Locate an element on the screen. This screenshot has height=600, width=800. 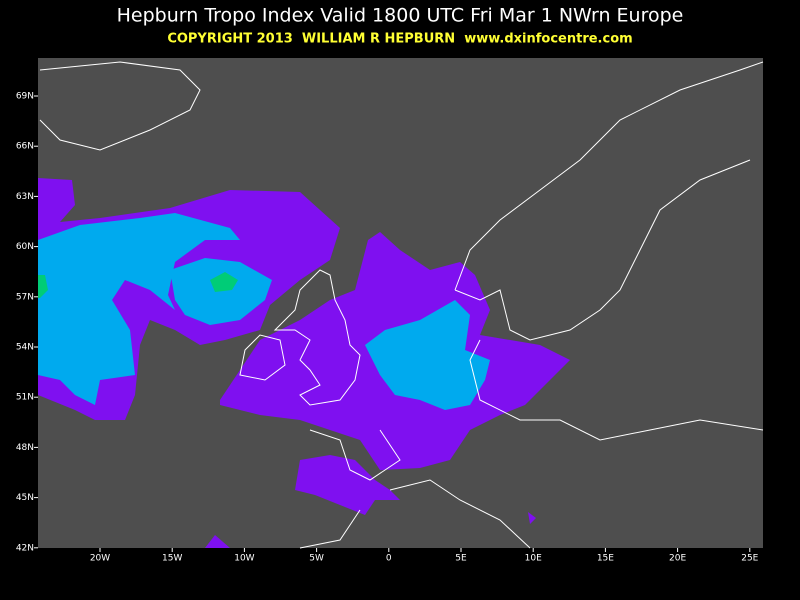
lon-label: 10E is located at coordinates (533, 559).